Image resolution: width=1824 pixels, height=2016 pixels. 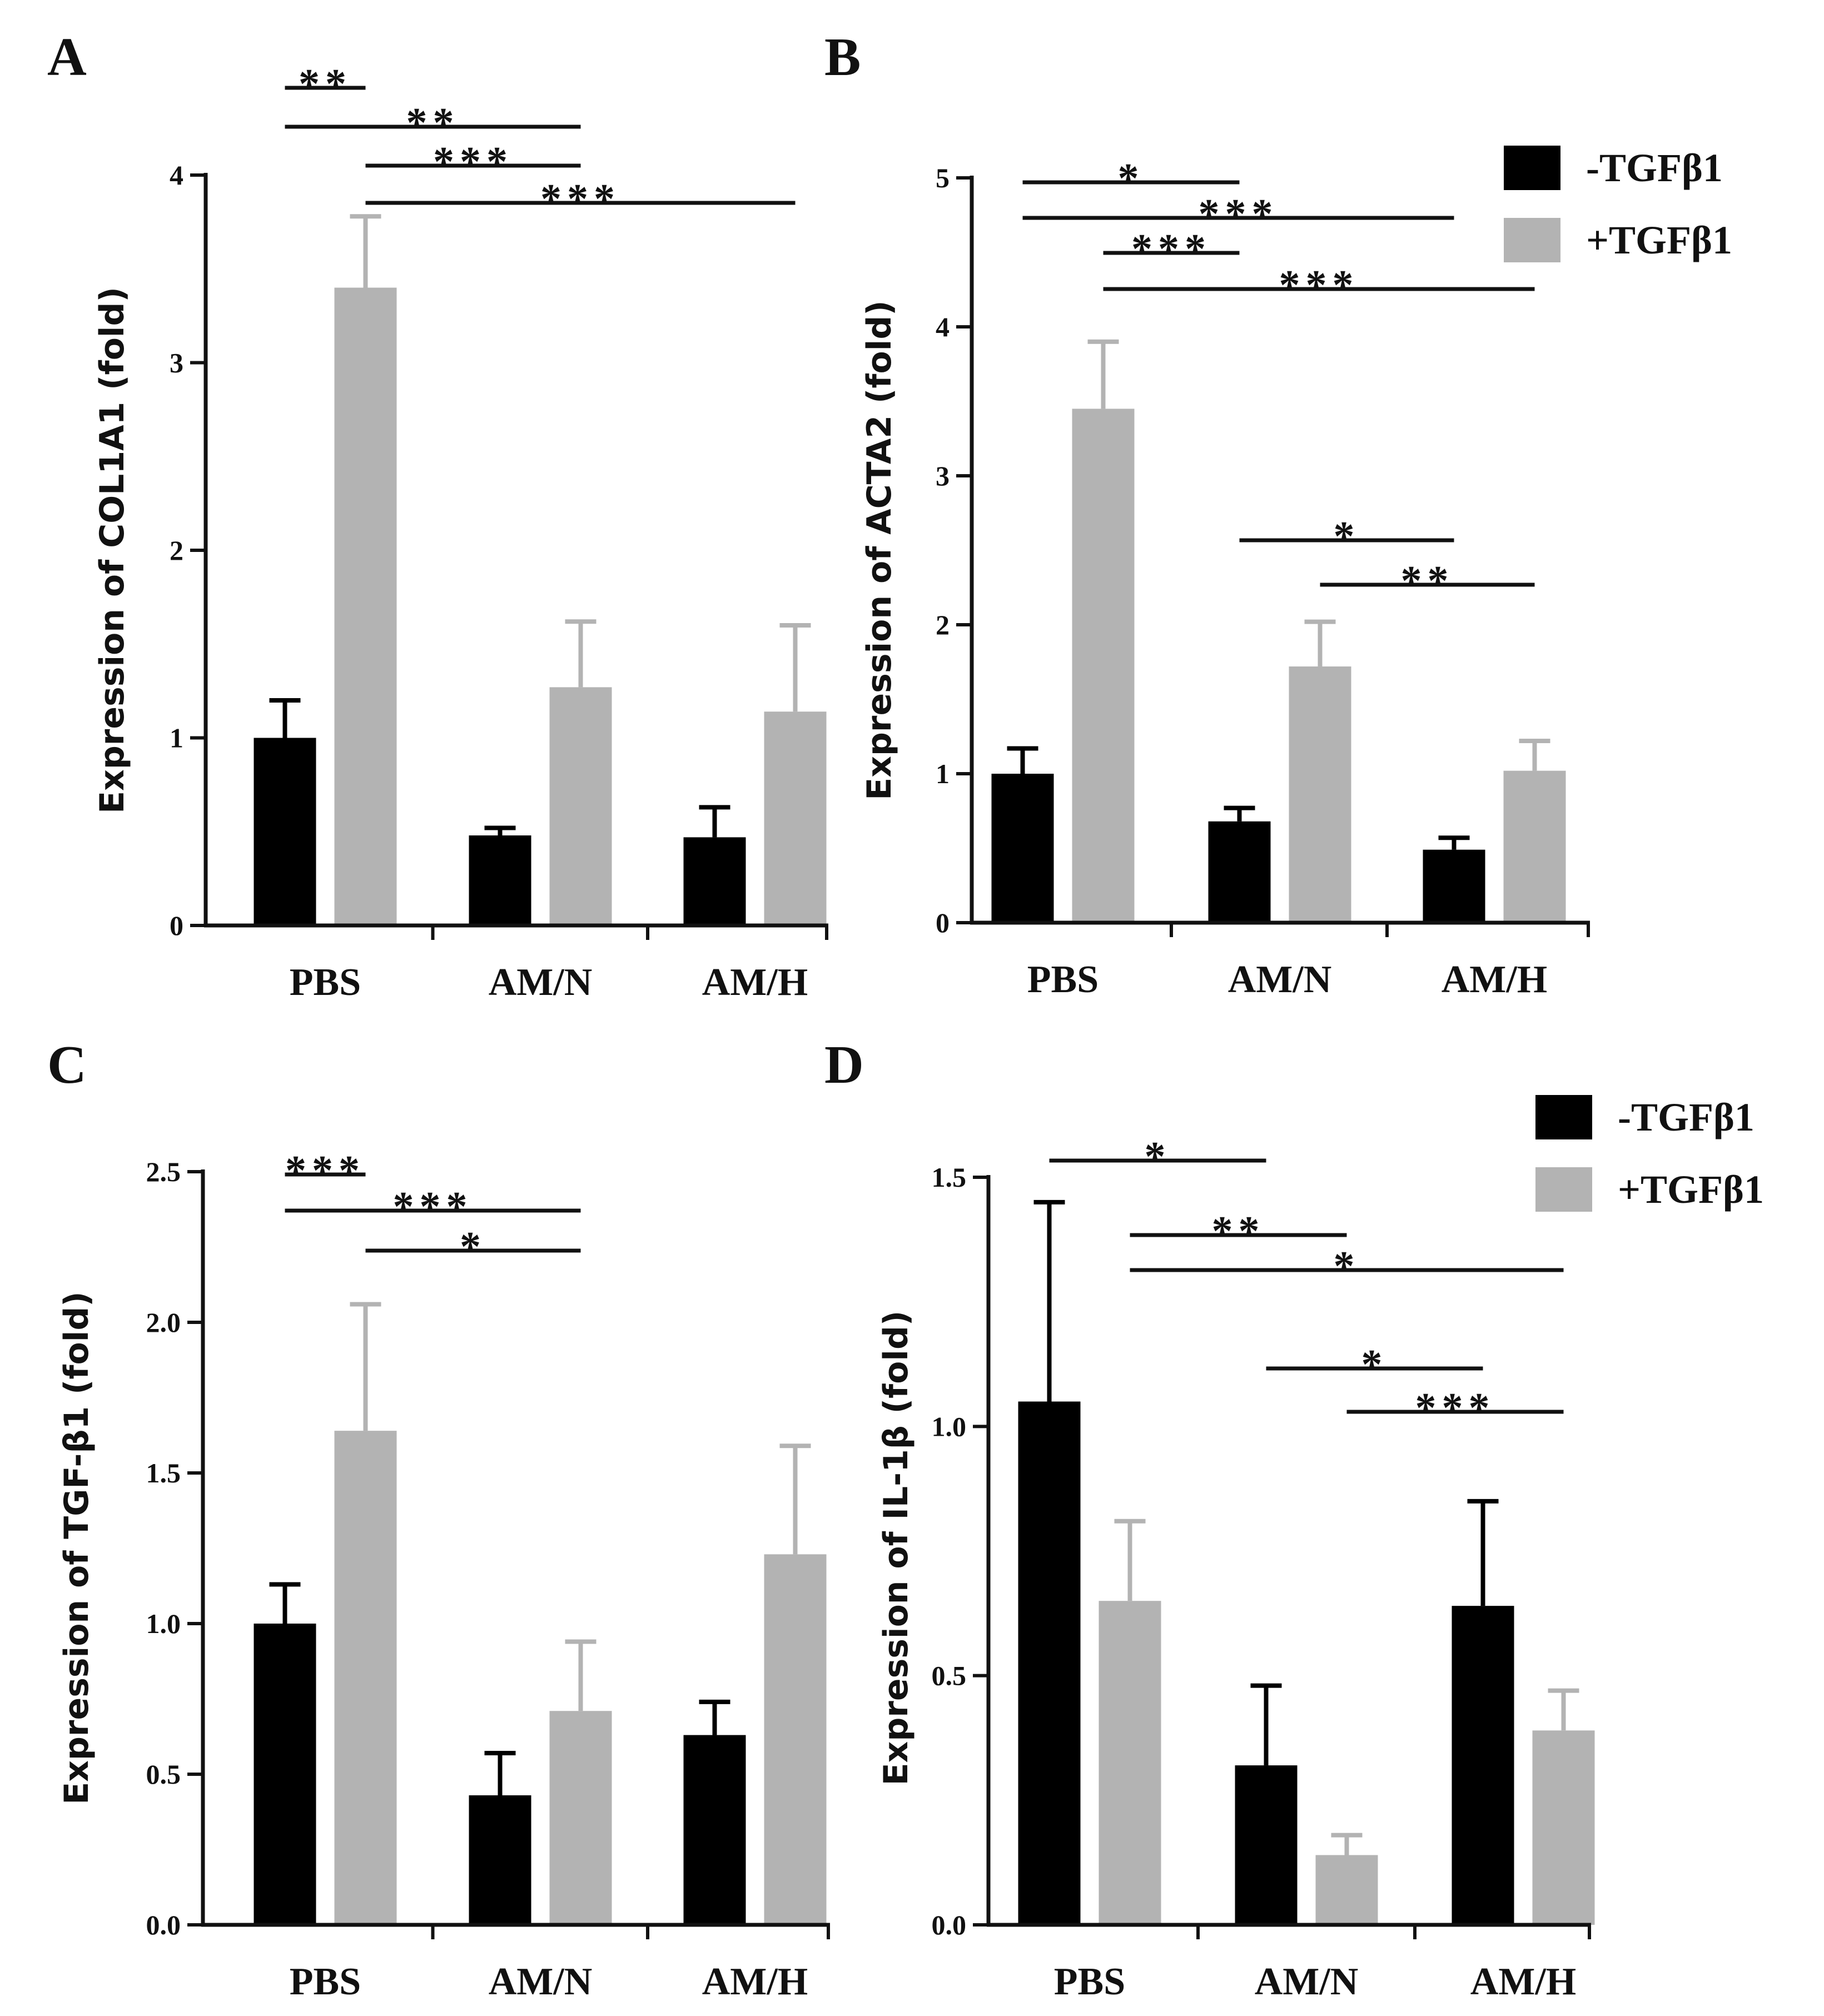 I want to click on panel-letter: C, so click(x=67, y=1065).